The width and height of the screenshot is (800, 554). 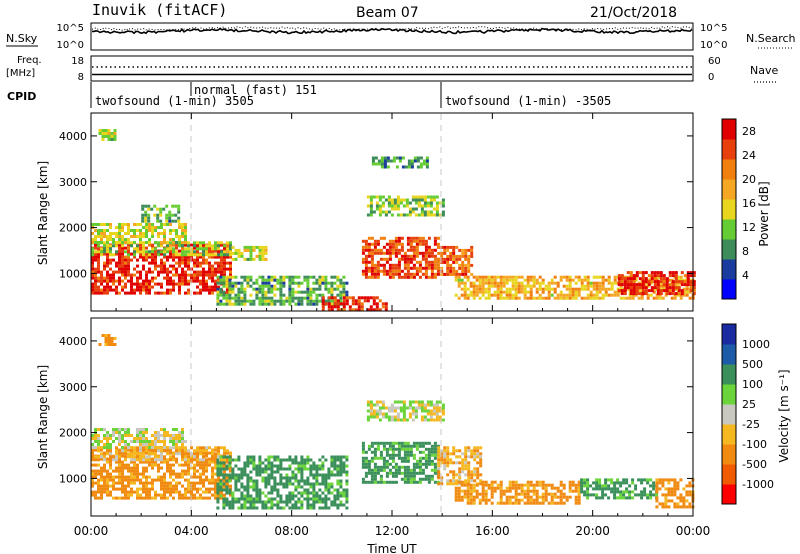 What do you see at coordinates (729, 414) in the screenshot?
I see `velocity-colorbar-swatch` at bounding box center [729, 414].